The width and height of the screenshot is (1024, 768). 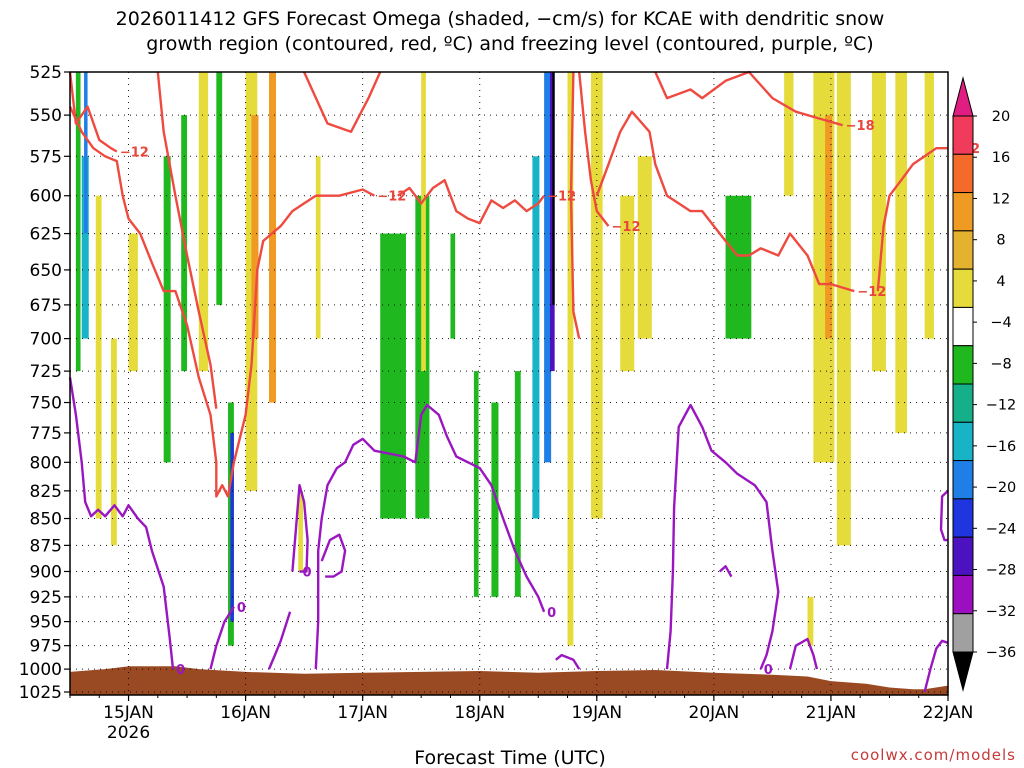 What do you see at coordinates (768, 670) in the screenshot?
I see `freezing-contour-label-6: 0` at bounding box center [768, 670].